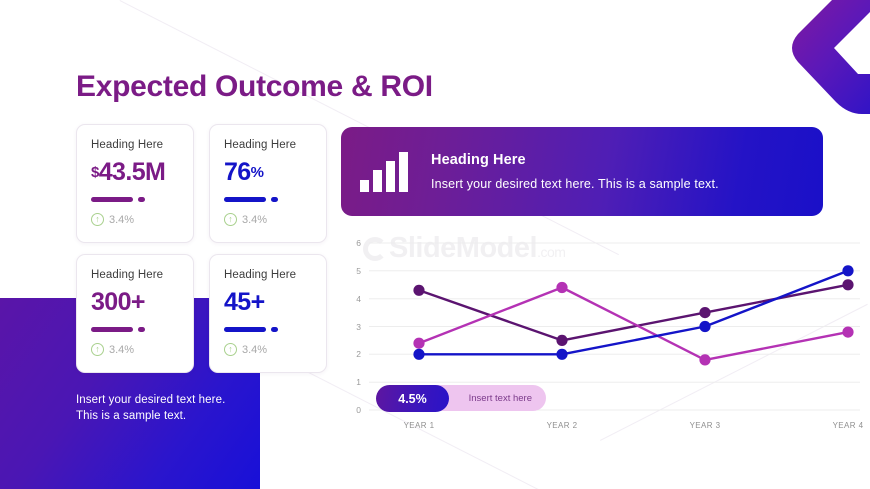 This screenshot has height=489, width=870. Describe the element at coordinates (419, 425) in the screenshot. I see `x-axis-tick-label: YEAR 1` at that location.